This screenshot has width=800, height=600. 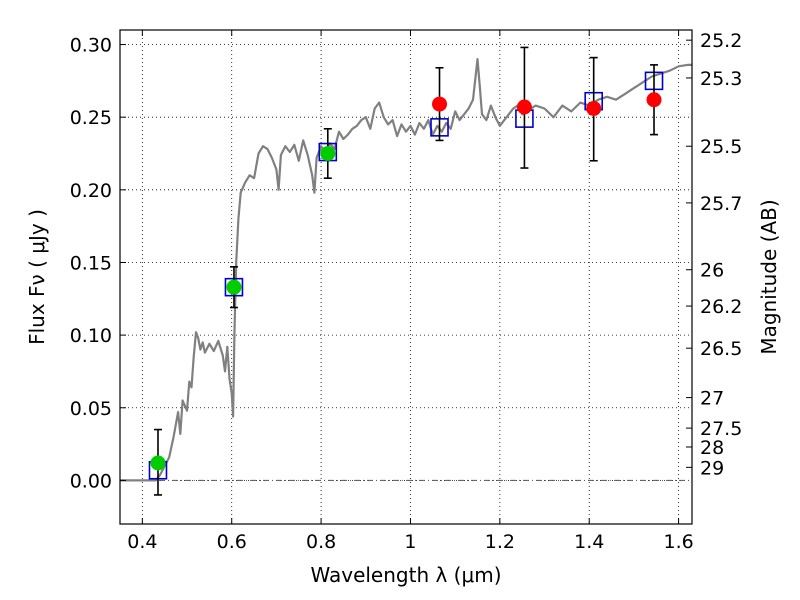 I want to click on x-tick-label: 0.4, so click(x=142, y=542).